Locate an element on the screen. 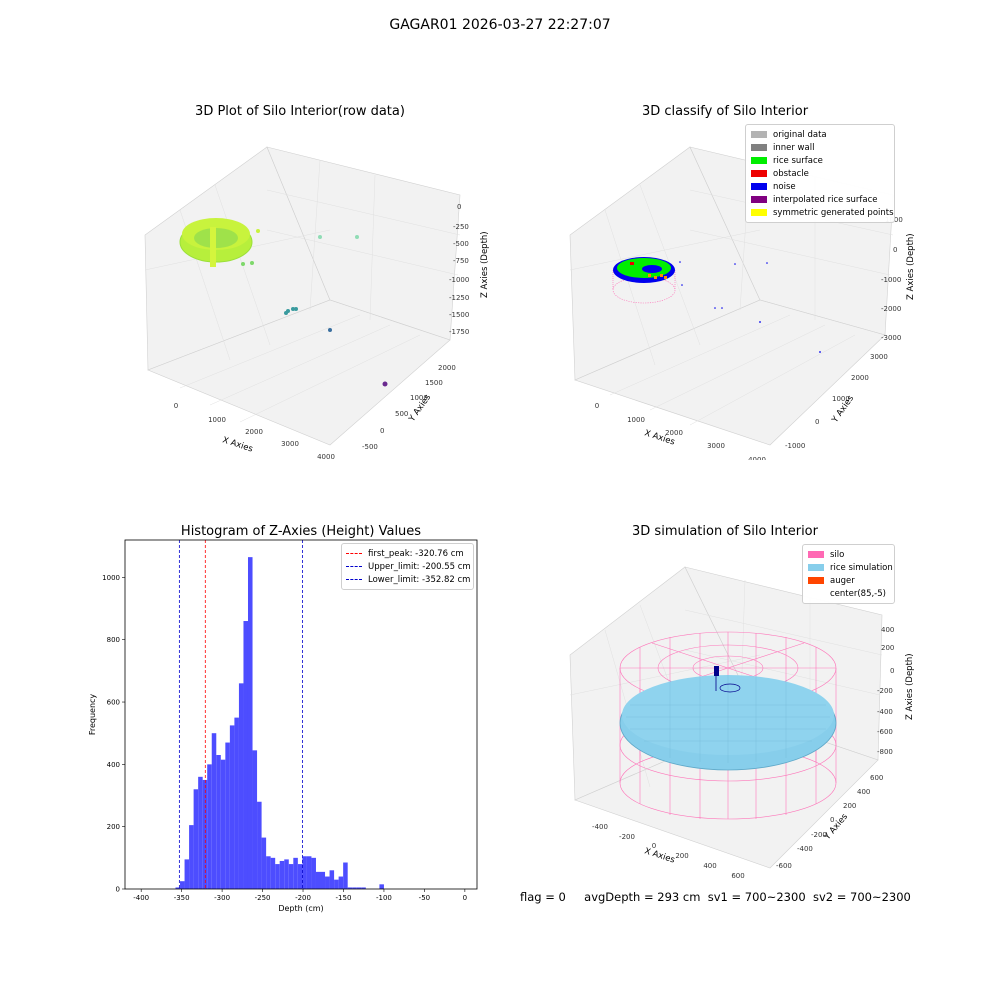 The image size is (1000, 1000). raw-x-tick-2: 2000 is located at coordinates (254, 432).